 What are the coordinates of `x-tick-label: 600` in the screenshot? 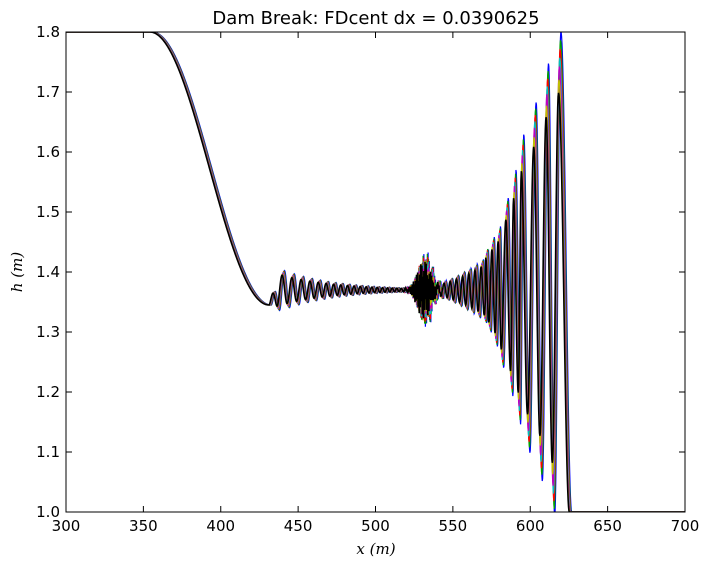 It's located at (530, 526).